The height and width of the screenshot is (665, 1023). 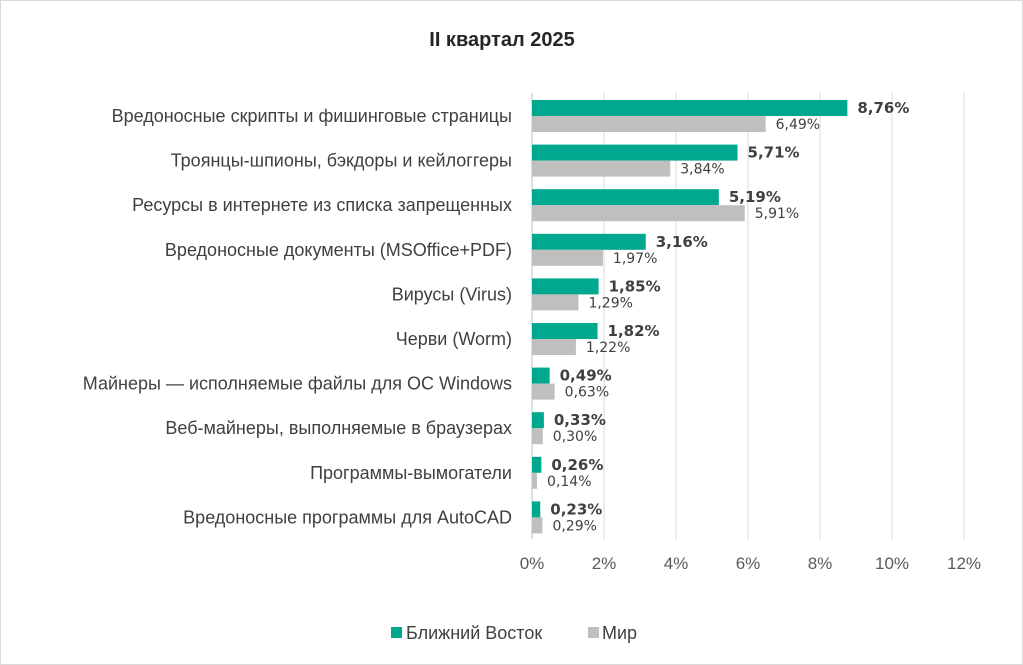 I want to click on data-label-world: 0,29%, so click(x=574, y=526).